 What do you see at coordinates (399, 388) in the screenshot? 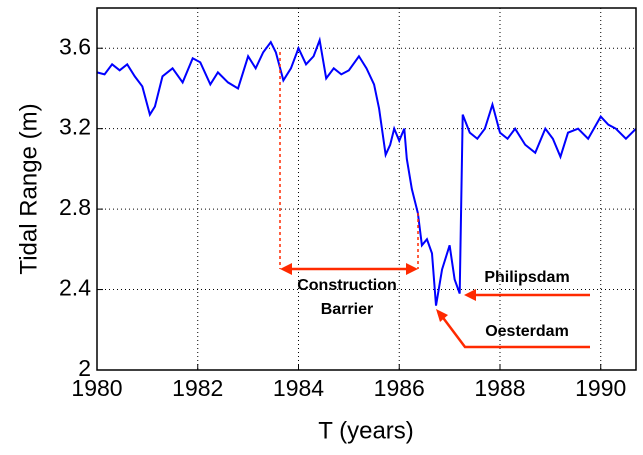
I see `x-tick-label: 1986` at bounding box center [399, 388].